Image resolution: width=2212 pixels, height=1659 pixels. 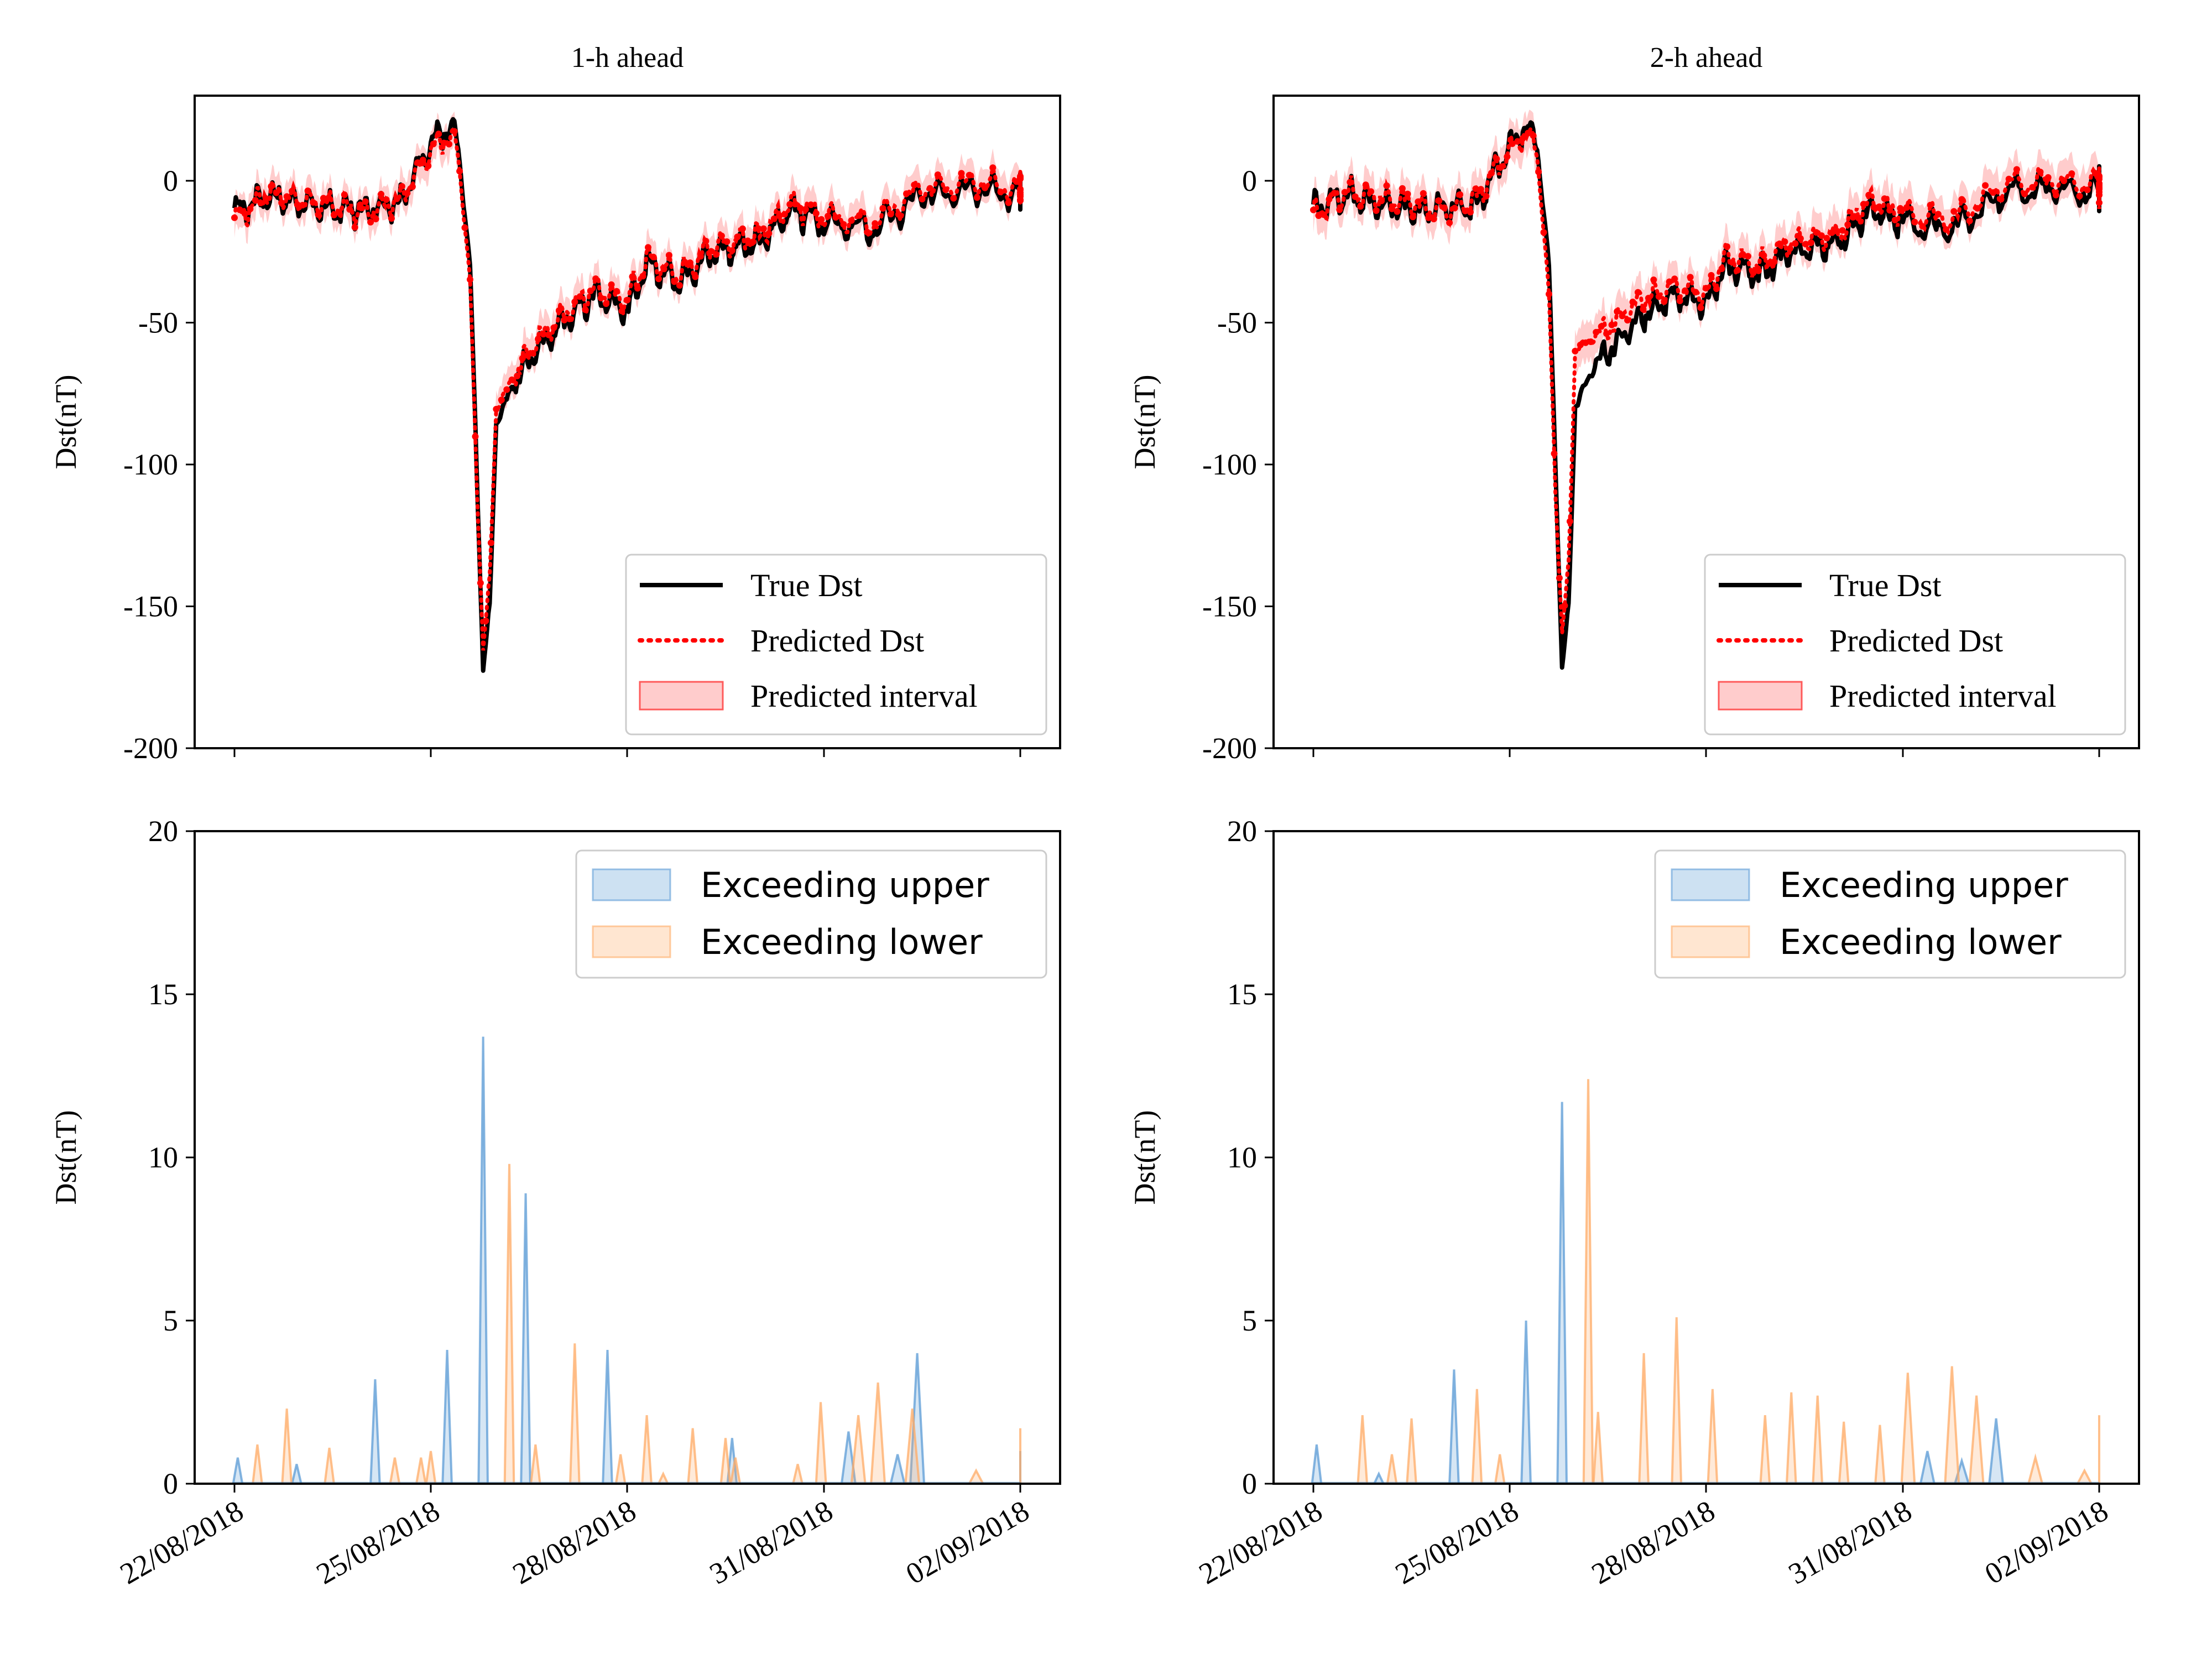 I want to click on legend-label: Predicted interval, so click(x=864, y=696).